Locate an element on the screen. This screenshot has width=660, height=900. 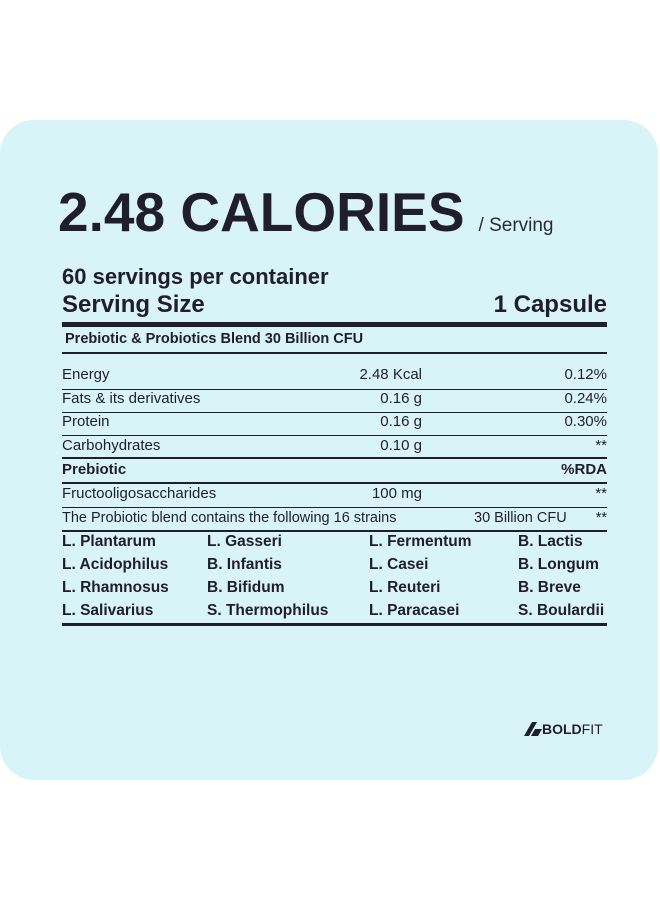
strain-name: L. Reuteri is located at coordinates (405, 587).